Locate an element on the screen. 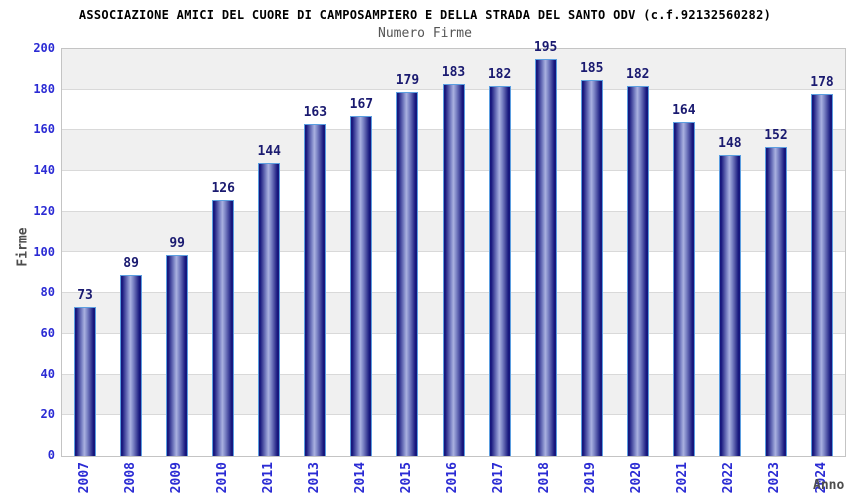  bar-value-label: 126 is located at coordinates (223, 188).